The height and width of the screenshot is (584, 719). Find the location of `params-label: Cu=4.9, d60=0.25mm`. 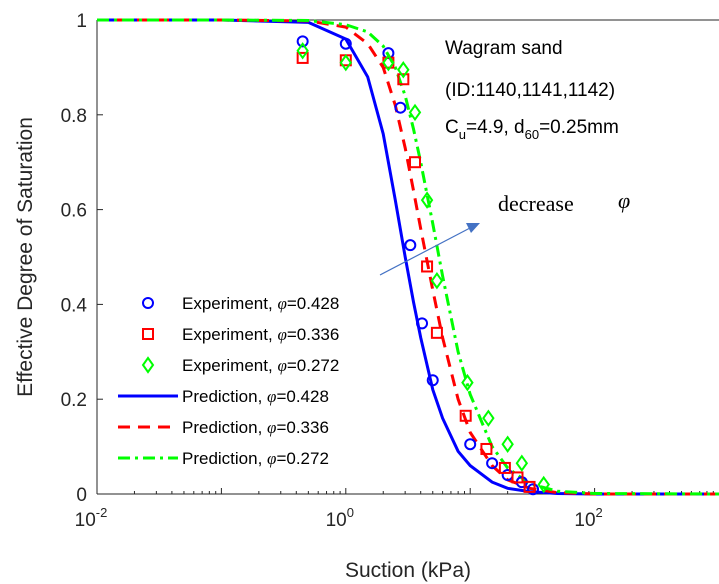

params-label: Cu=4.9, d60=0.25mm is located at coordinates (532, 129).